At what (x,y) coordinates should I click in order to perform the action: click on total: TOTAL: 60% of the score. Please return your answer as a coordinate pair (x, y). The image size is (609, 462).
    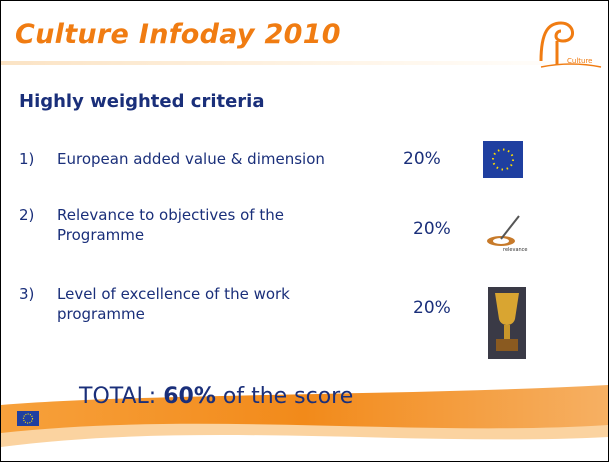
    Looking at the image, I should click on (216, 396).